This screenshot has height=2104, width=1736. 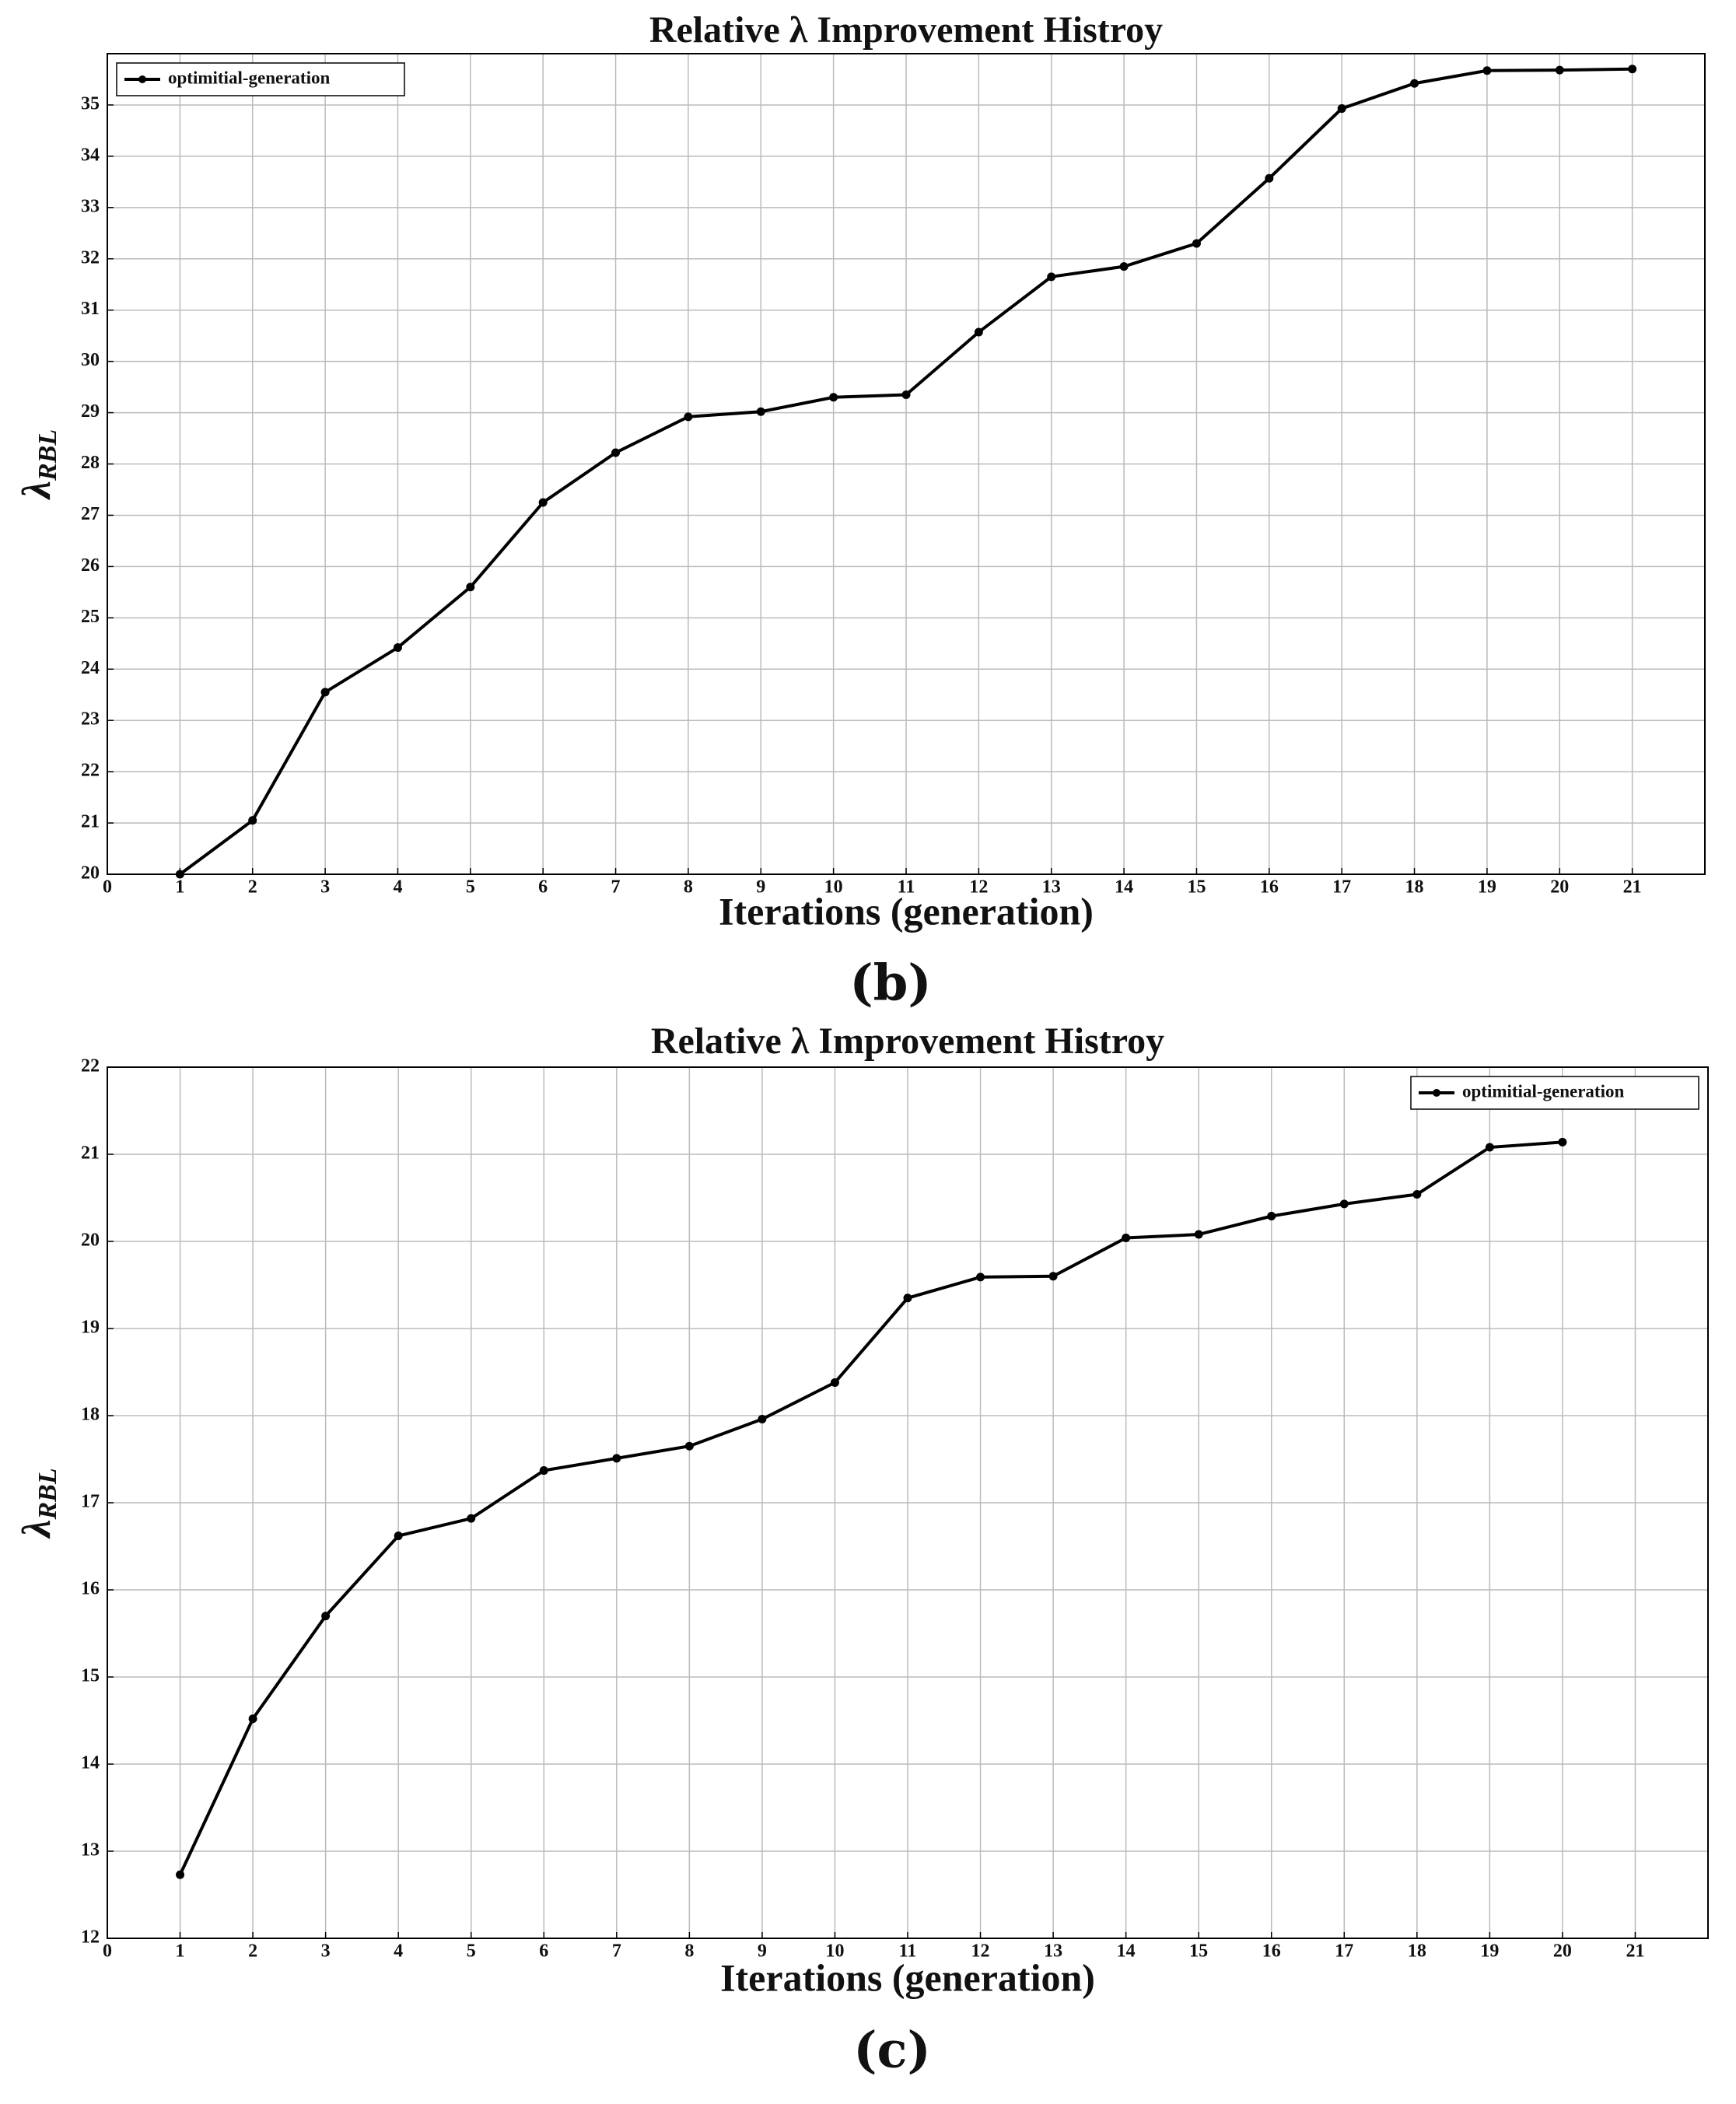 I want to click on x-tick-label: 9, so click(x=762, y=1951).